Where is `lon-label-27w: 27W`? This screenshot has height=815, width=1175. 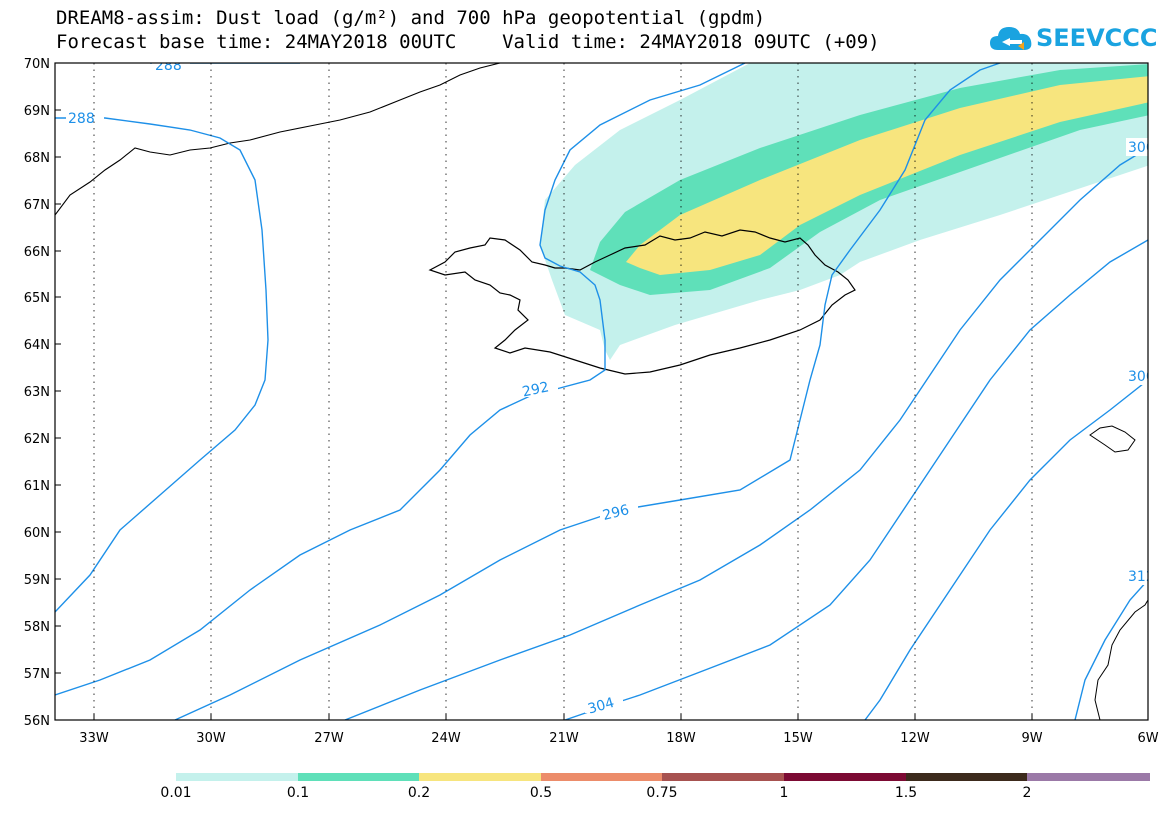
lon-label-27w: 27W is located at coordinates (329, 738).